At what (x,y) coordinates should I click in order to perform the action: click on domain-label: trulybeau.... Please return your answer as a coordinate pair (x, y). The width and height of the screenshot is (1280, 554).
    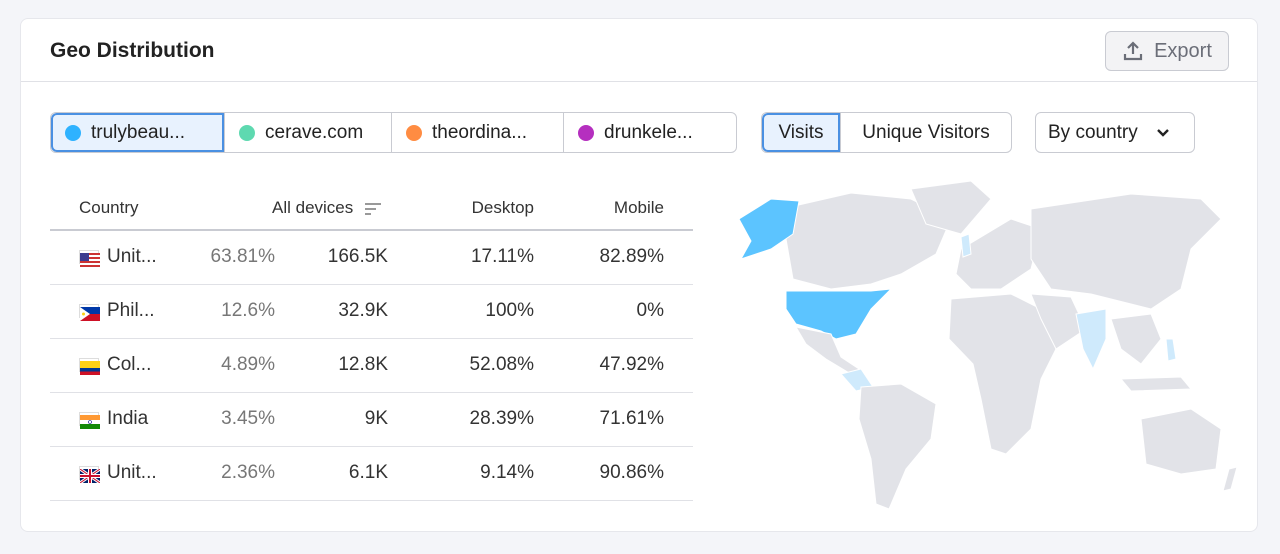
    Looking at the image, I should click on (138, 132).